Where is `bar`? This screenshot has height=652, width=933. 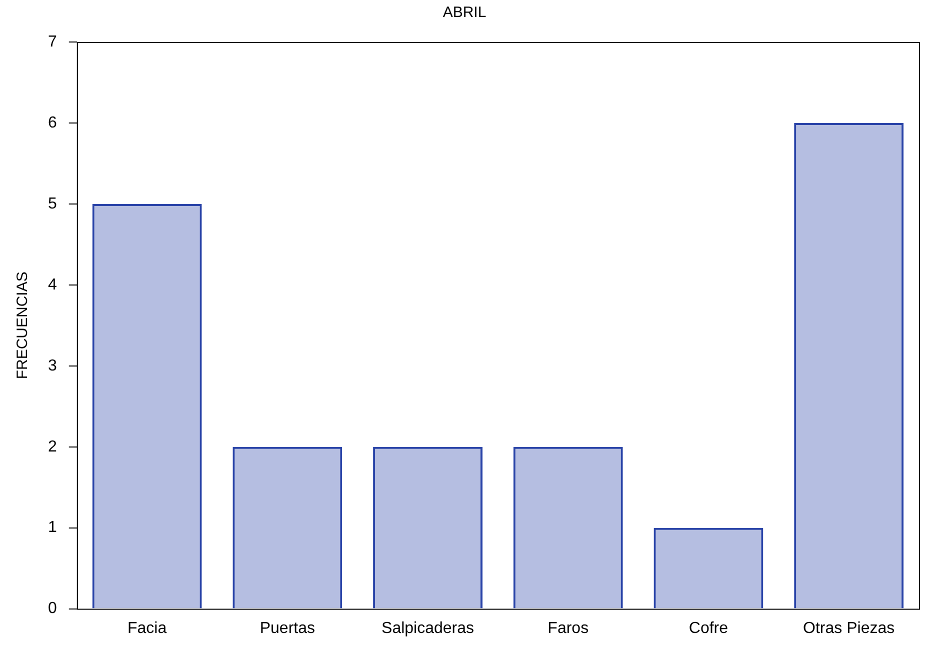 bar is located at coordinates (709, 568).